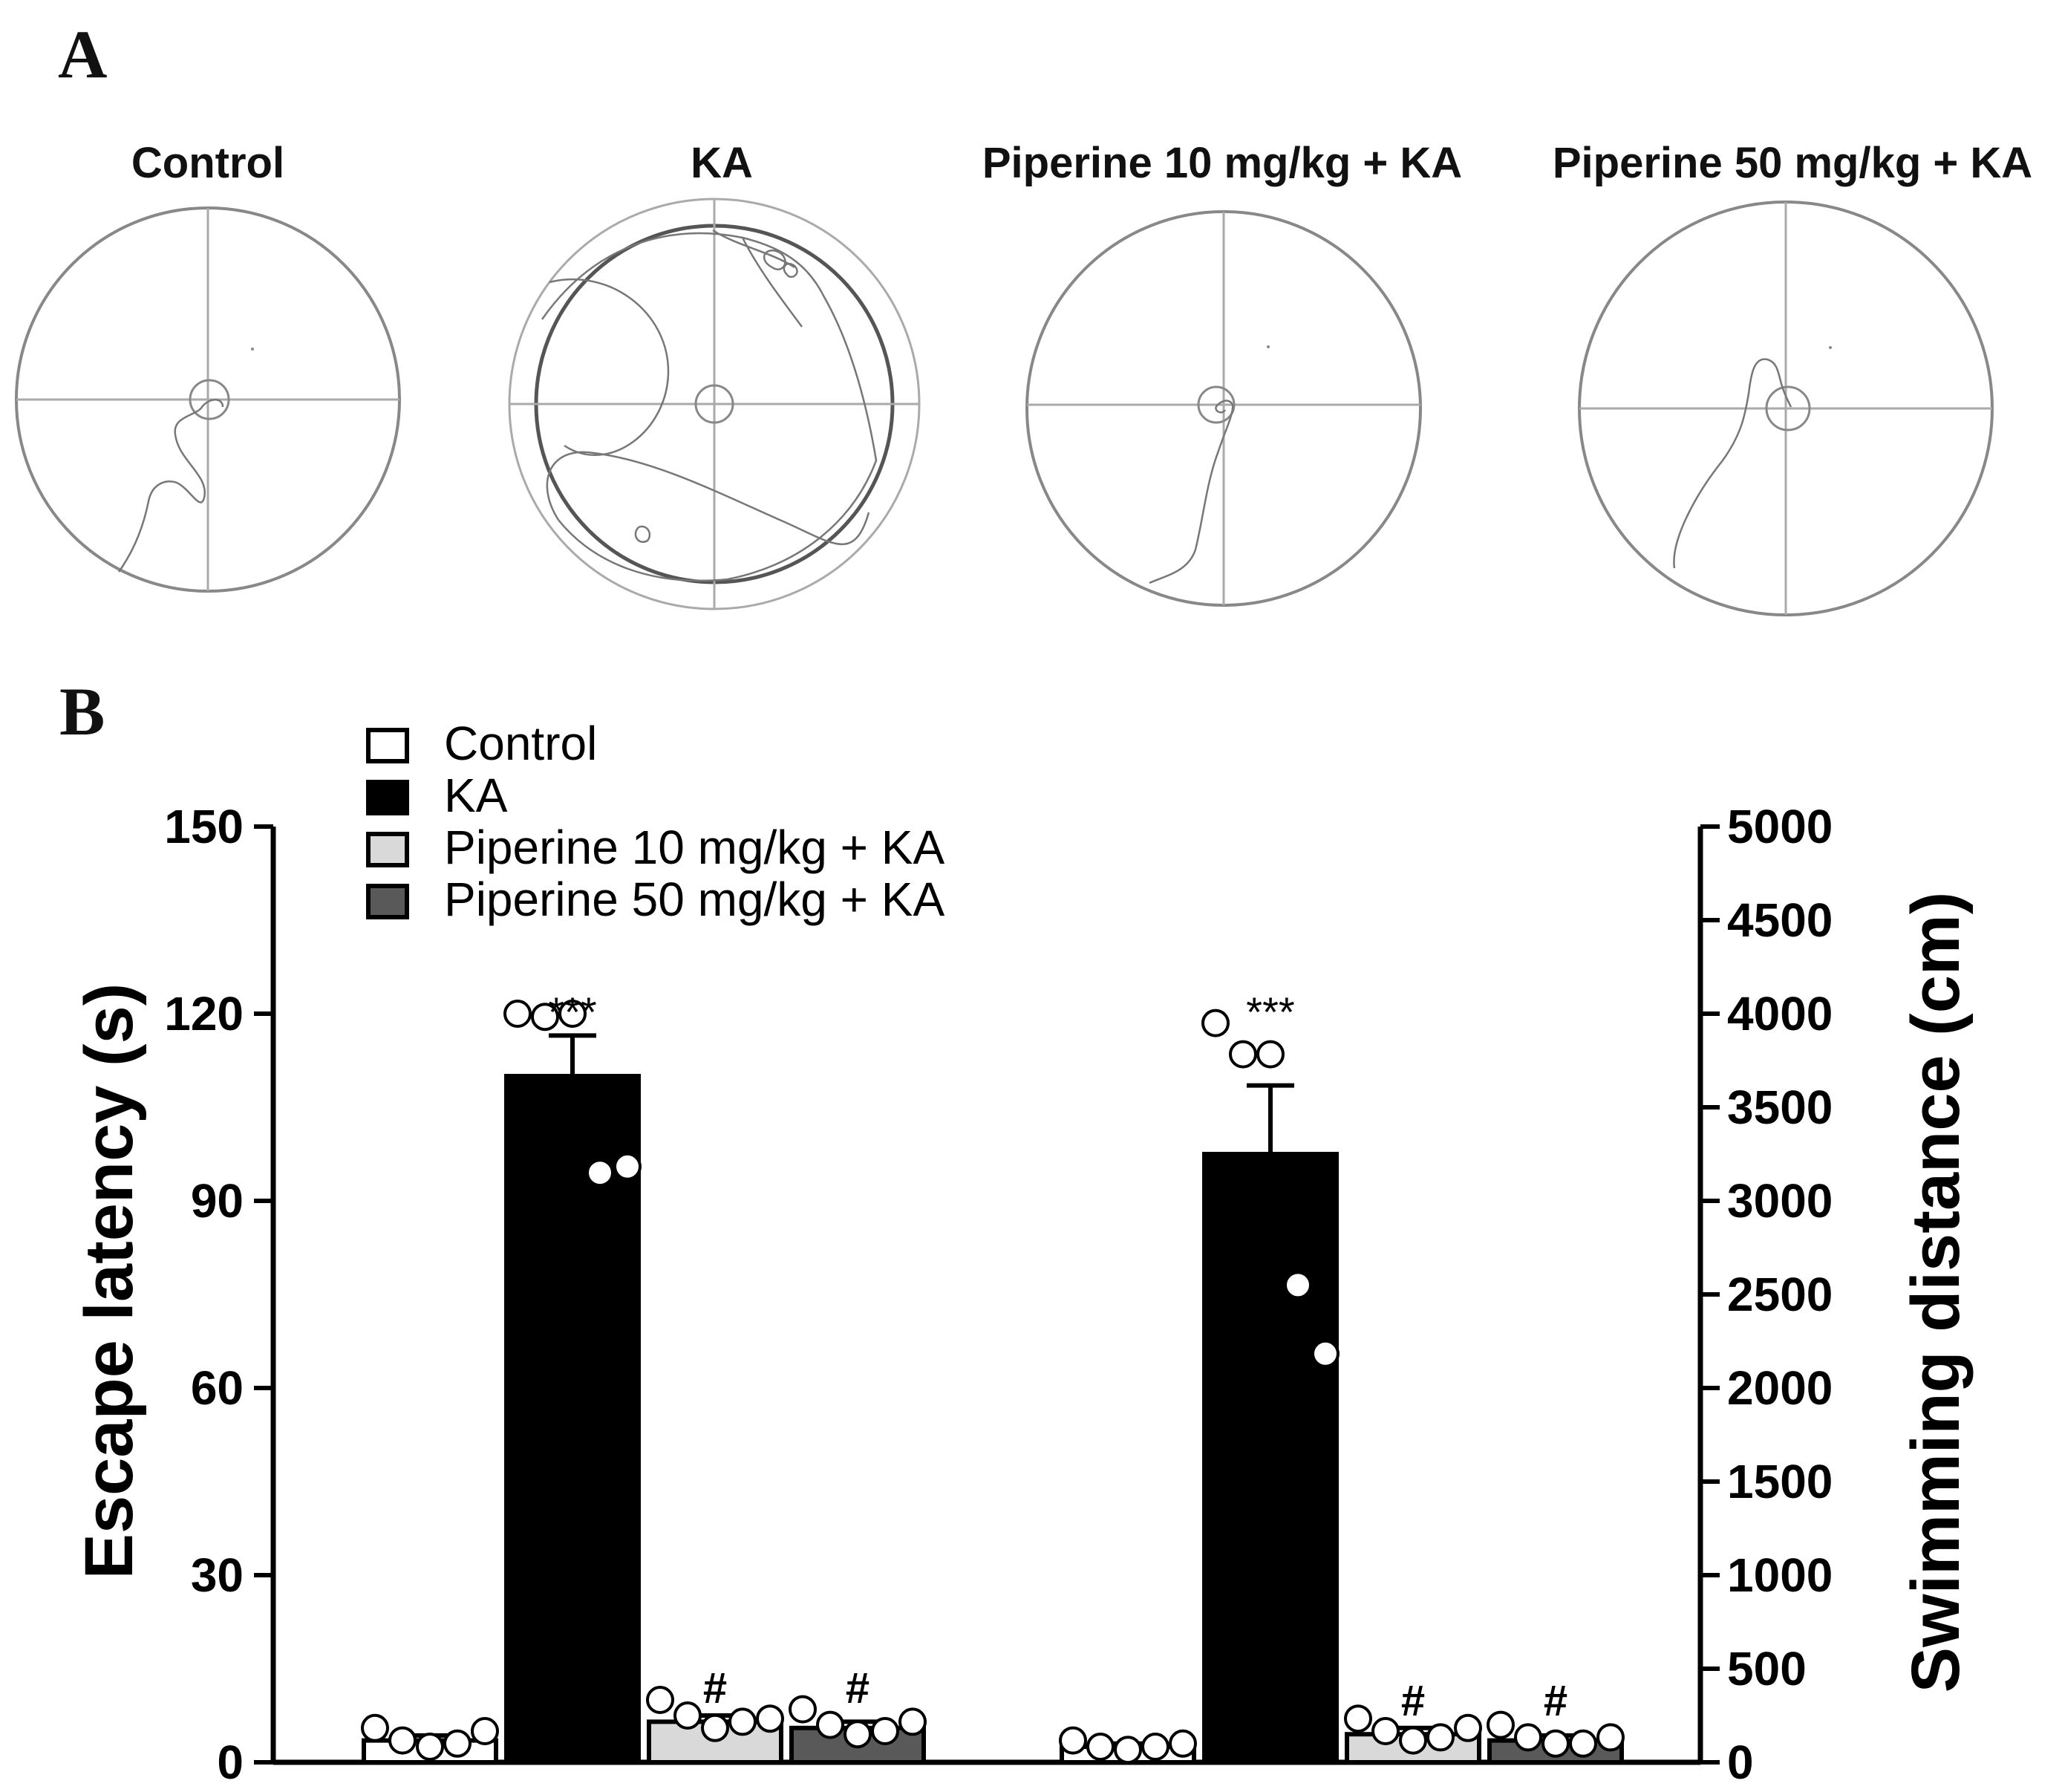 This screenshot has height=1792, width=2062. I want to click on legend-label: Piperine 50 mg/kg + KA, so click(694, 899).